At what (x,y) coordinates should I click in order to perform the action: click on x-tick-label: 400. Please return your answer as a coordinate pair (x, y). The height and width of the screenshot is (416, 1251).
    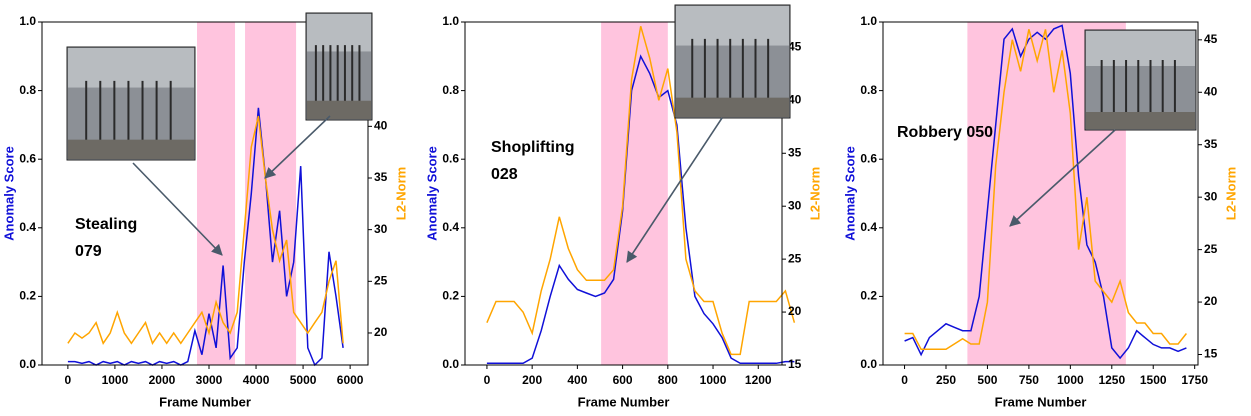
    Looking at the image, I should click on (577, 380).